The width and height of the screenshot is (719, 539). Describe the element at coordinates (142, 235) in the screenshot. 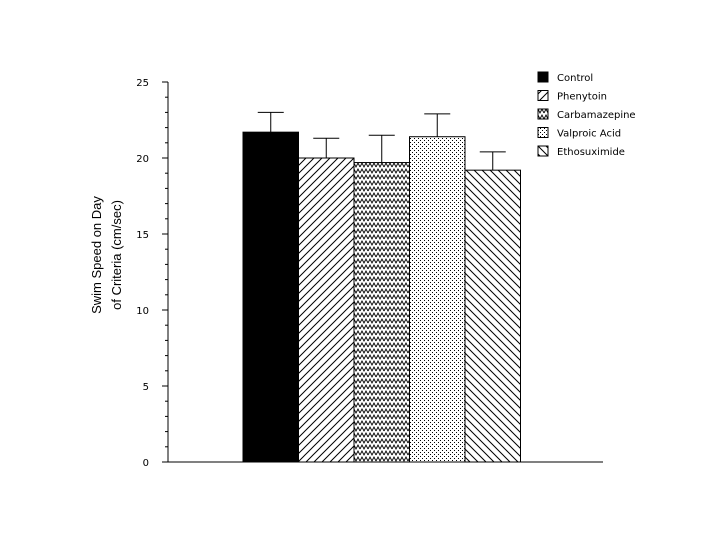

I see `y-tick-label: 15` at that location.